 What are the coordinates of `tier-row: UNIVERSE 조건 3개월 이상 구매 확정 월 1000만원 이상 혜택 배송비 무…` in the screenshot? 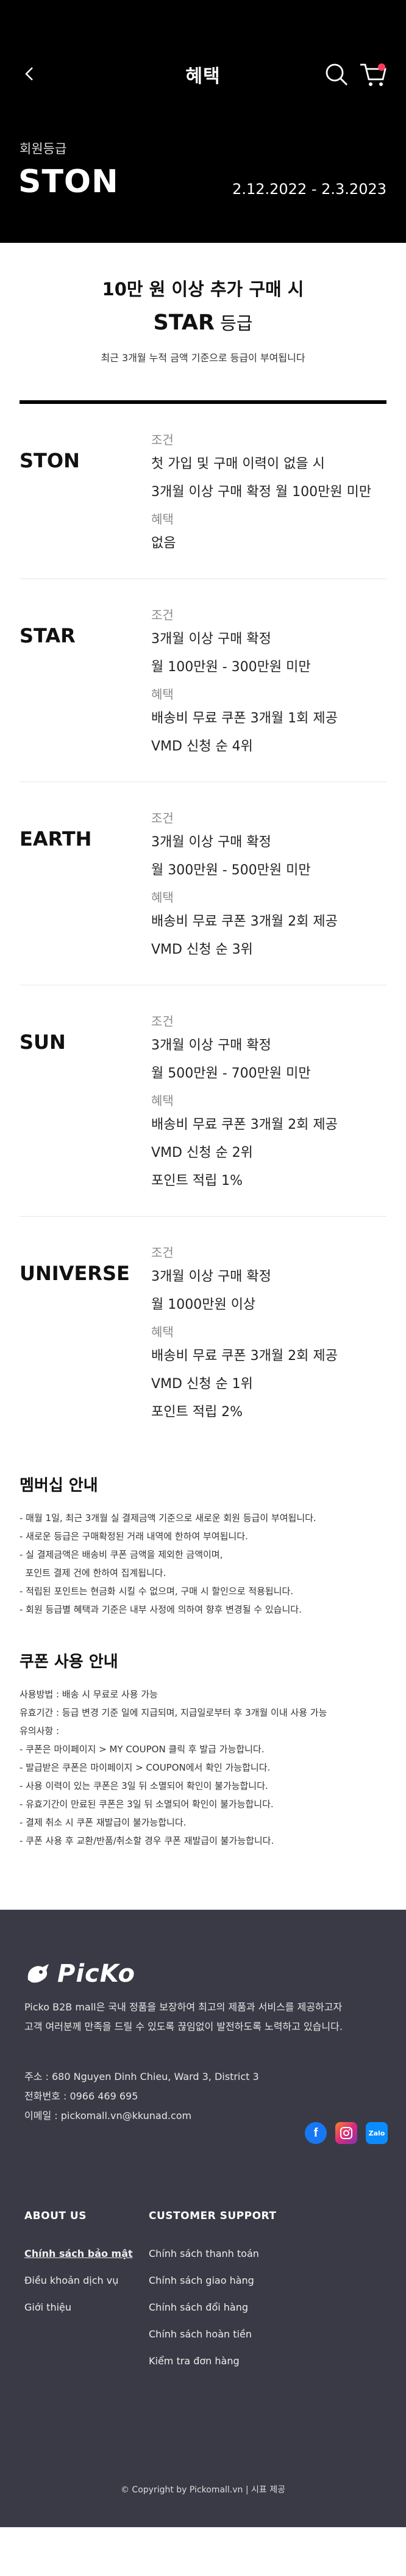 It's located at (203, 1332).